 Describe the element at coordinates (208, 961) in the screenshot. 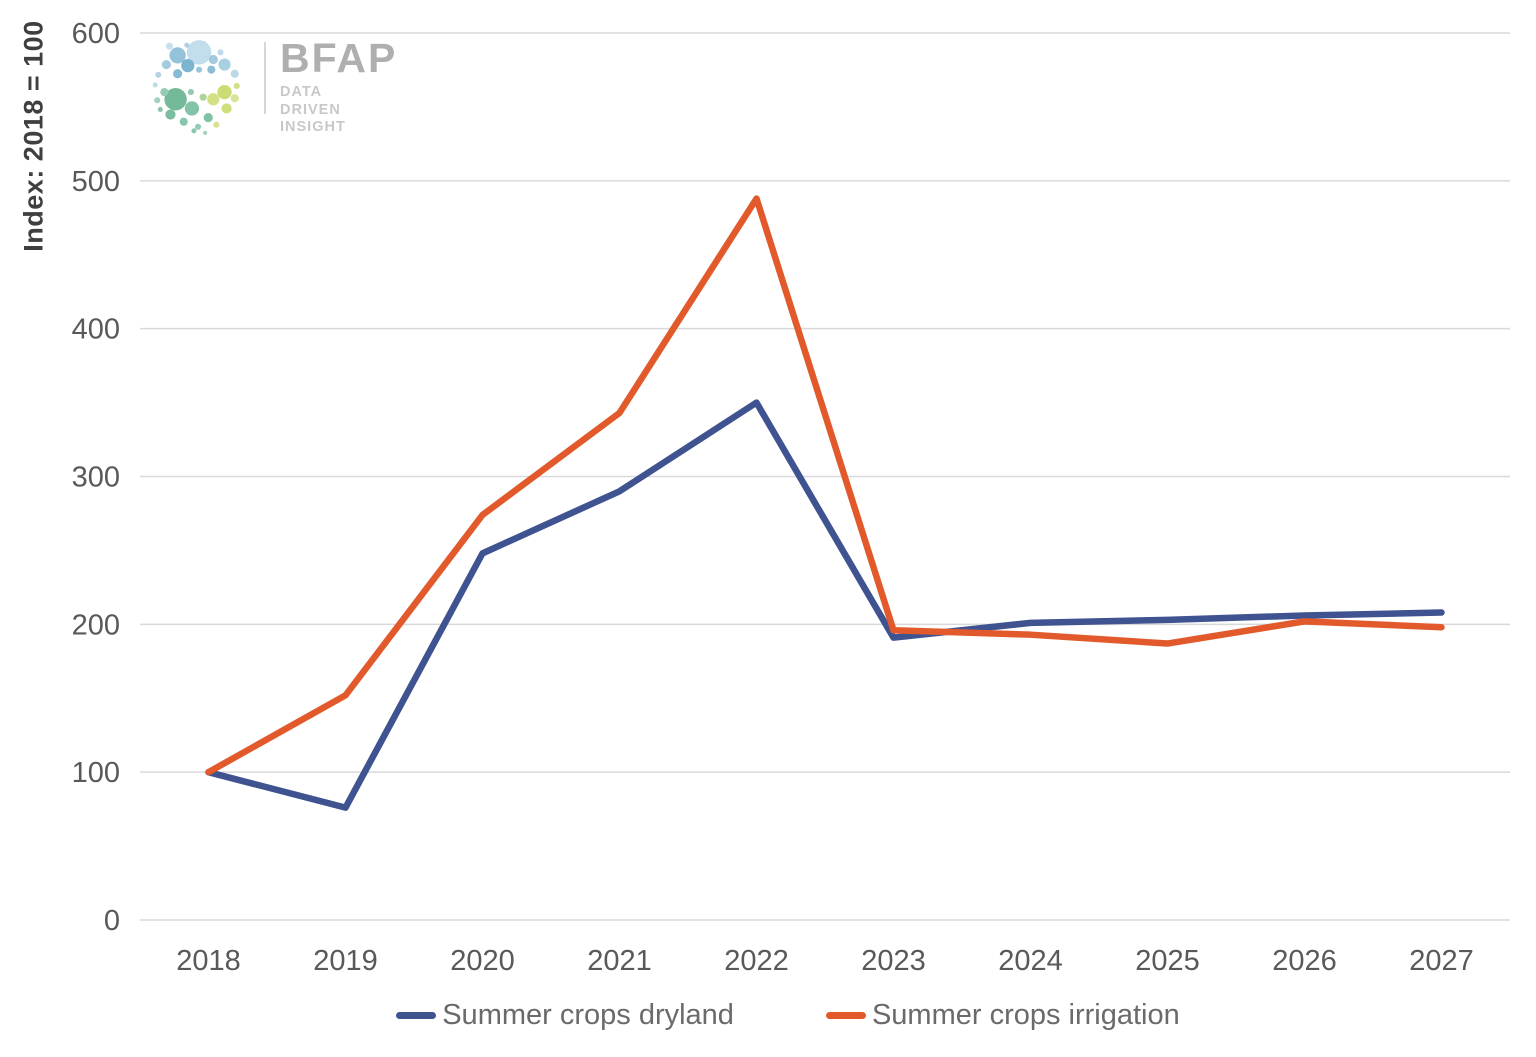

I see `x-tick-label: 2018` at that location.